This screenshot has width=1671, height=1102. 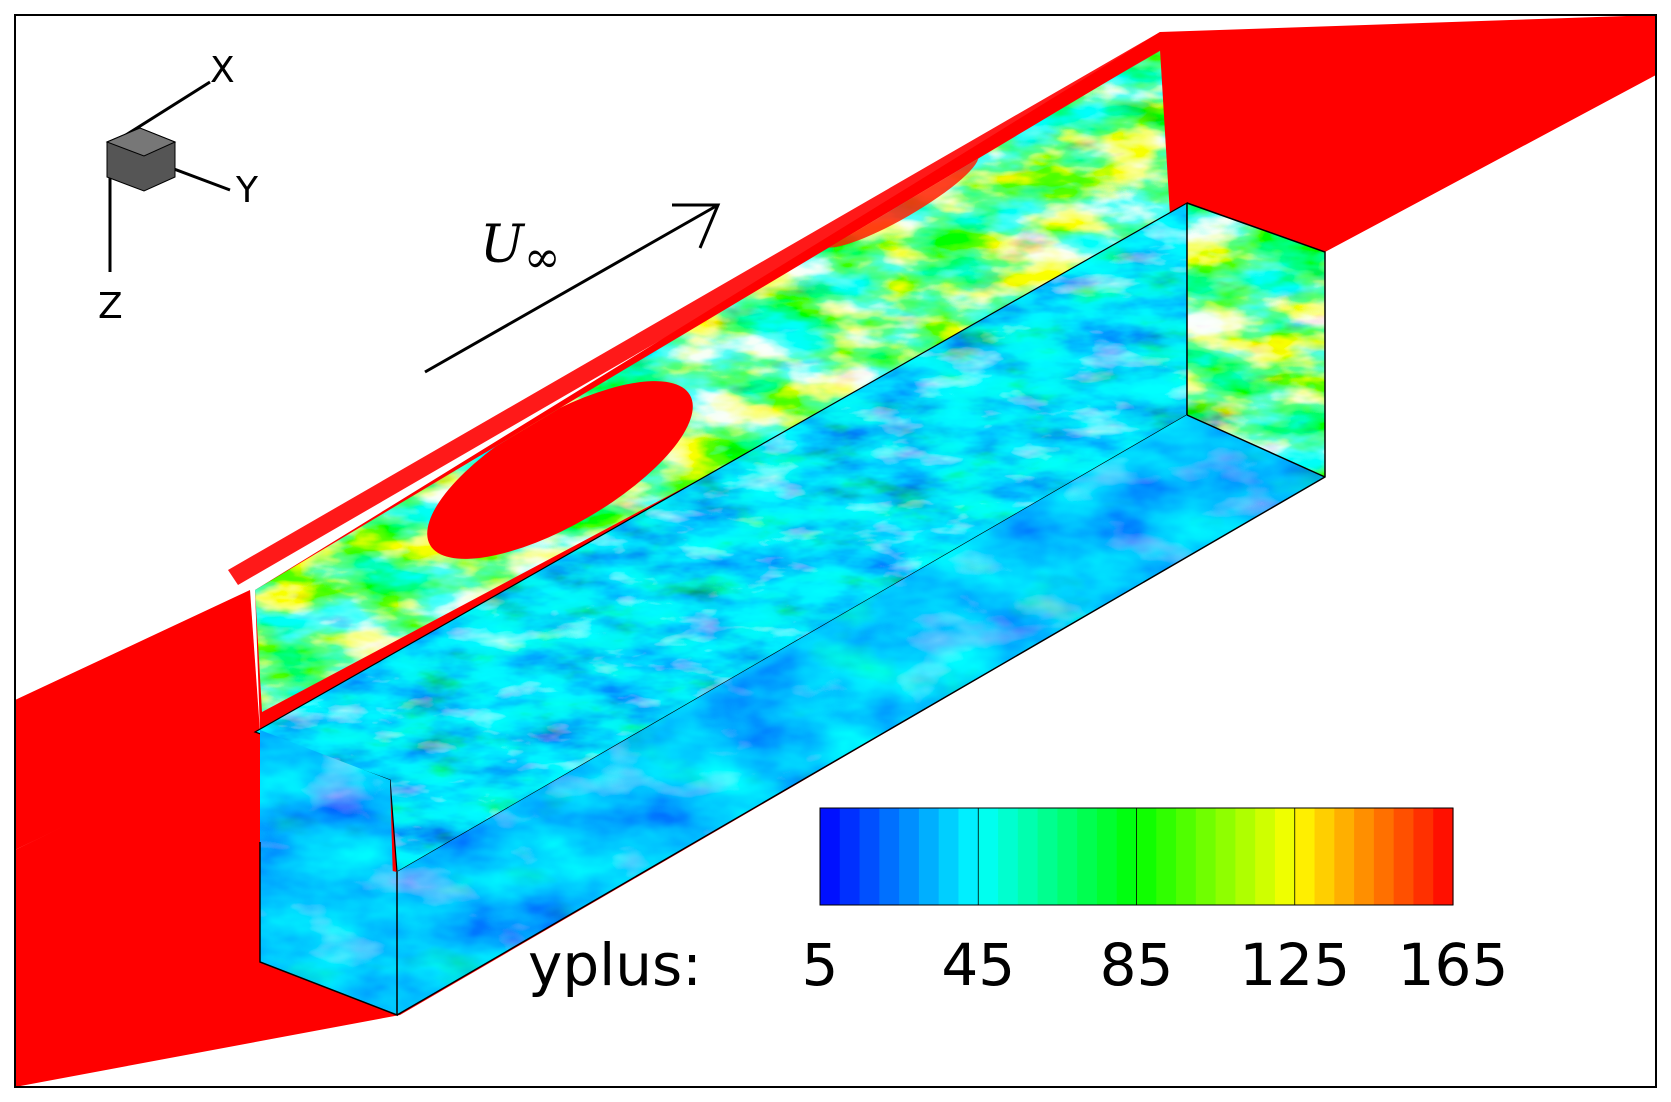 I want to click on colorbar: yplus: 5 45 85 125 165, so click(x=1018, y=903).